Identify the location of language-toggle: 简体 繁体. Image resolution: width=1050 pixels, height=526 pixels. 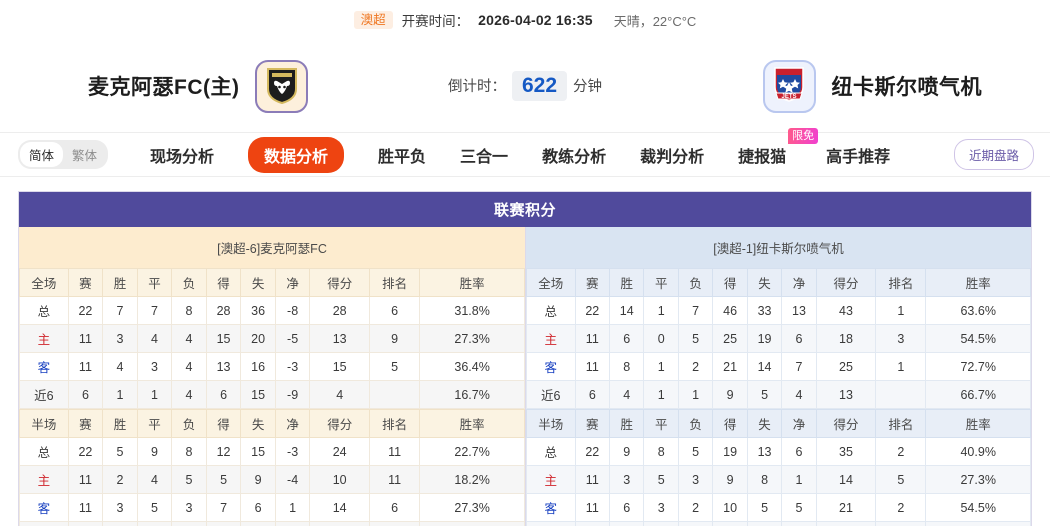
(63, 154).